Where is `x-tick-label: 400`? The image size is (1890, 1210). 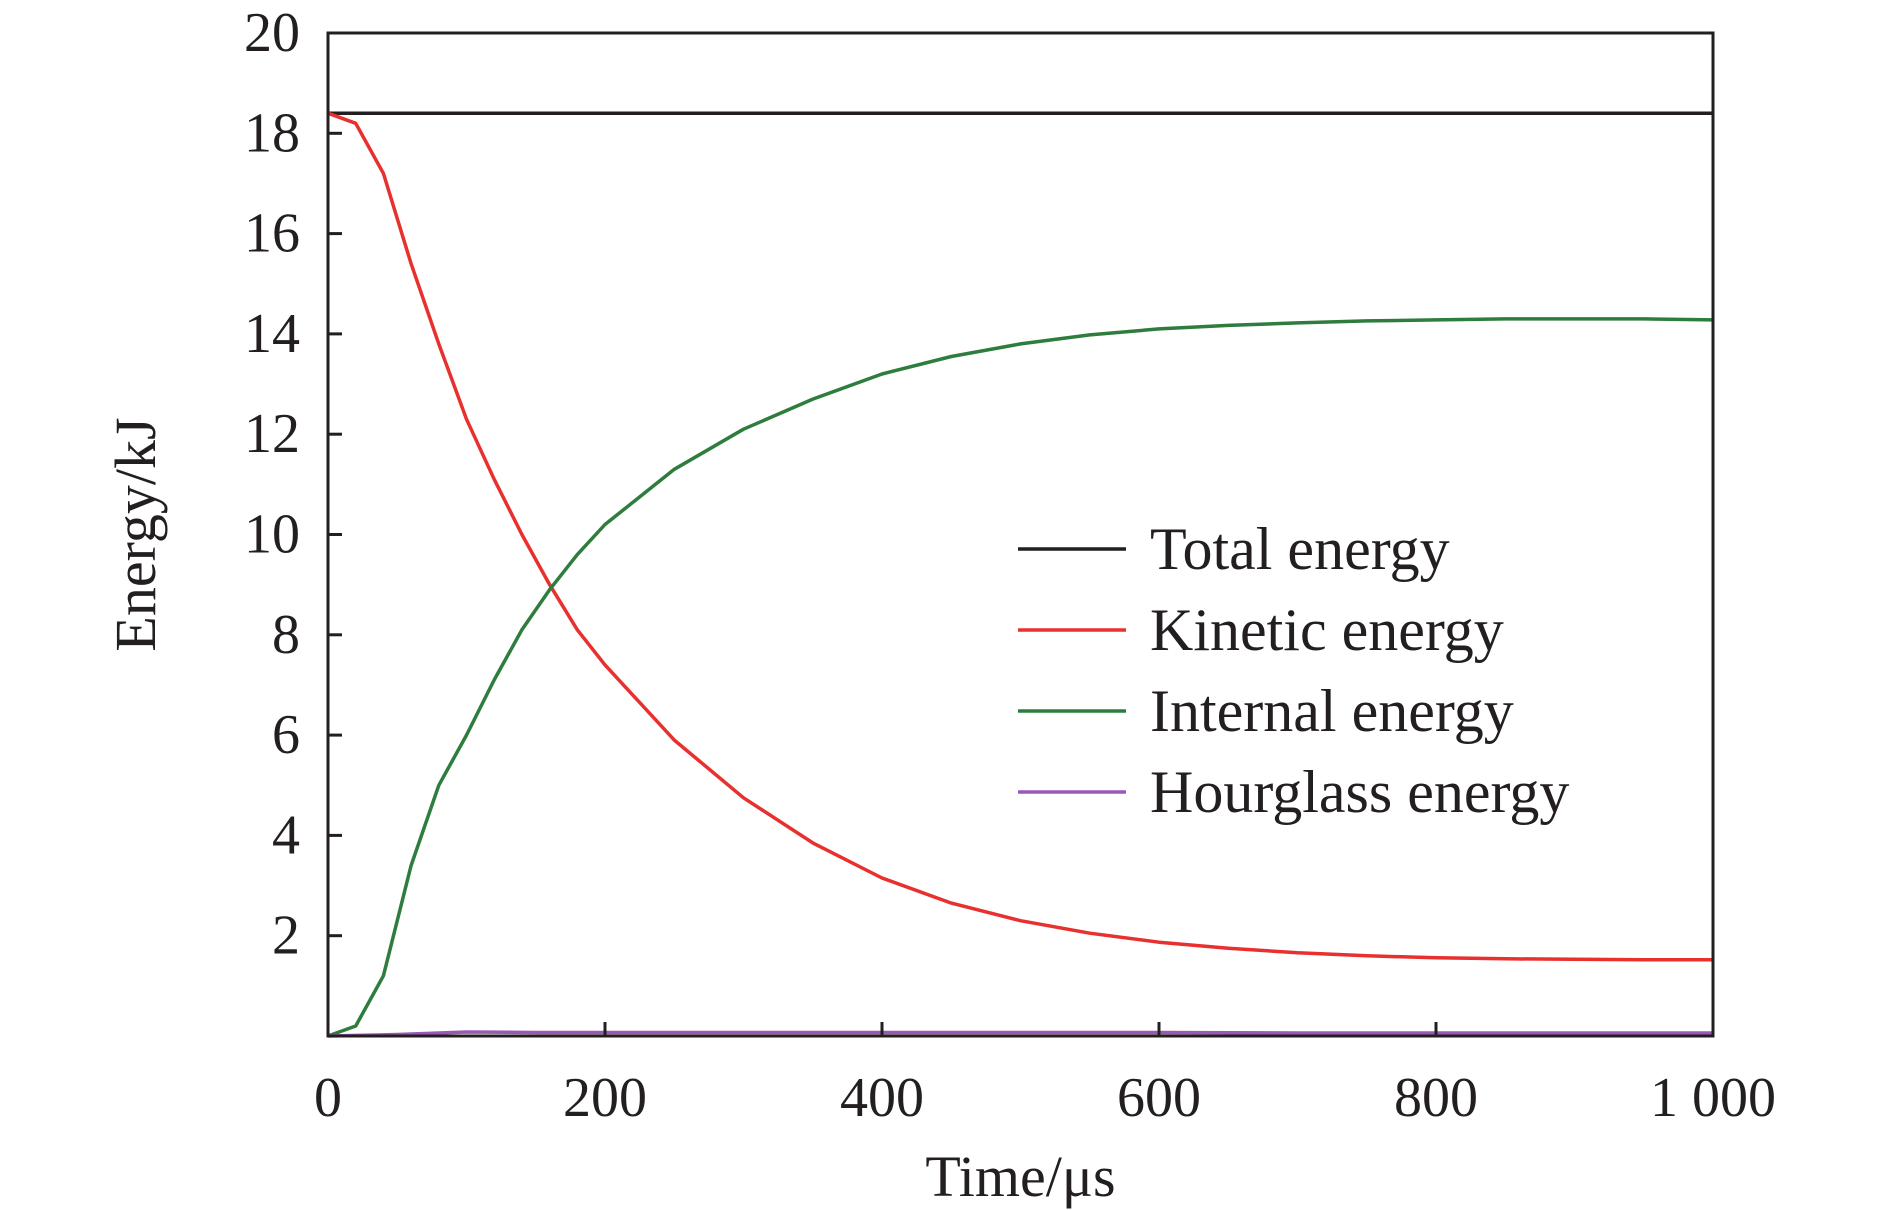 x-tick-label: 400 is located at coordinates (882, 1098).